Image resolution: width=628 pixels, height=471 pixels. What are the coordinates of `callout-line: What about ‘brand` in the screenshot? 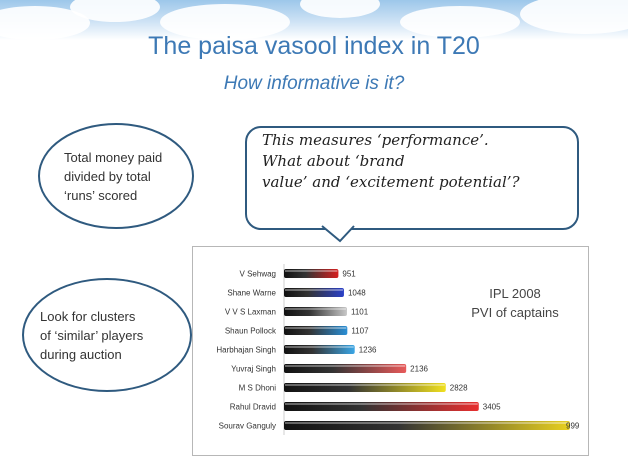 It's located at (333, 161).